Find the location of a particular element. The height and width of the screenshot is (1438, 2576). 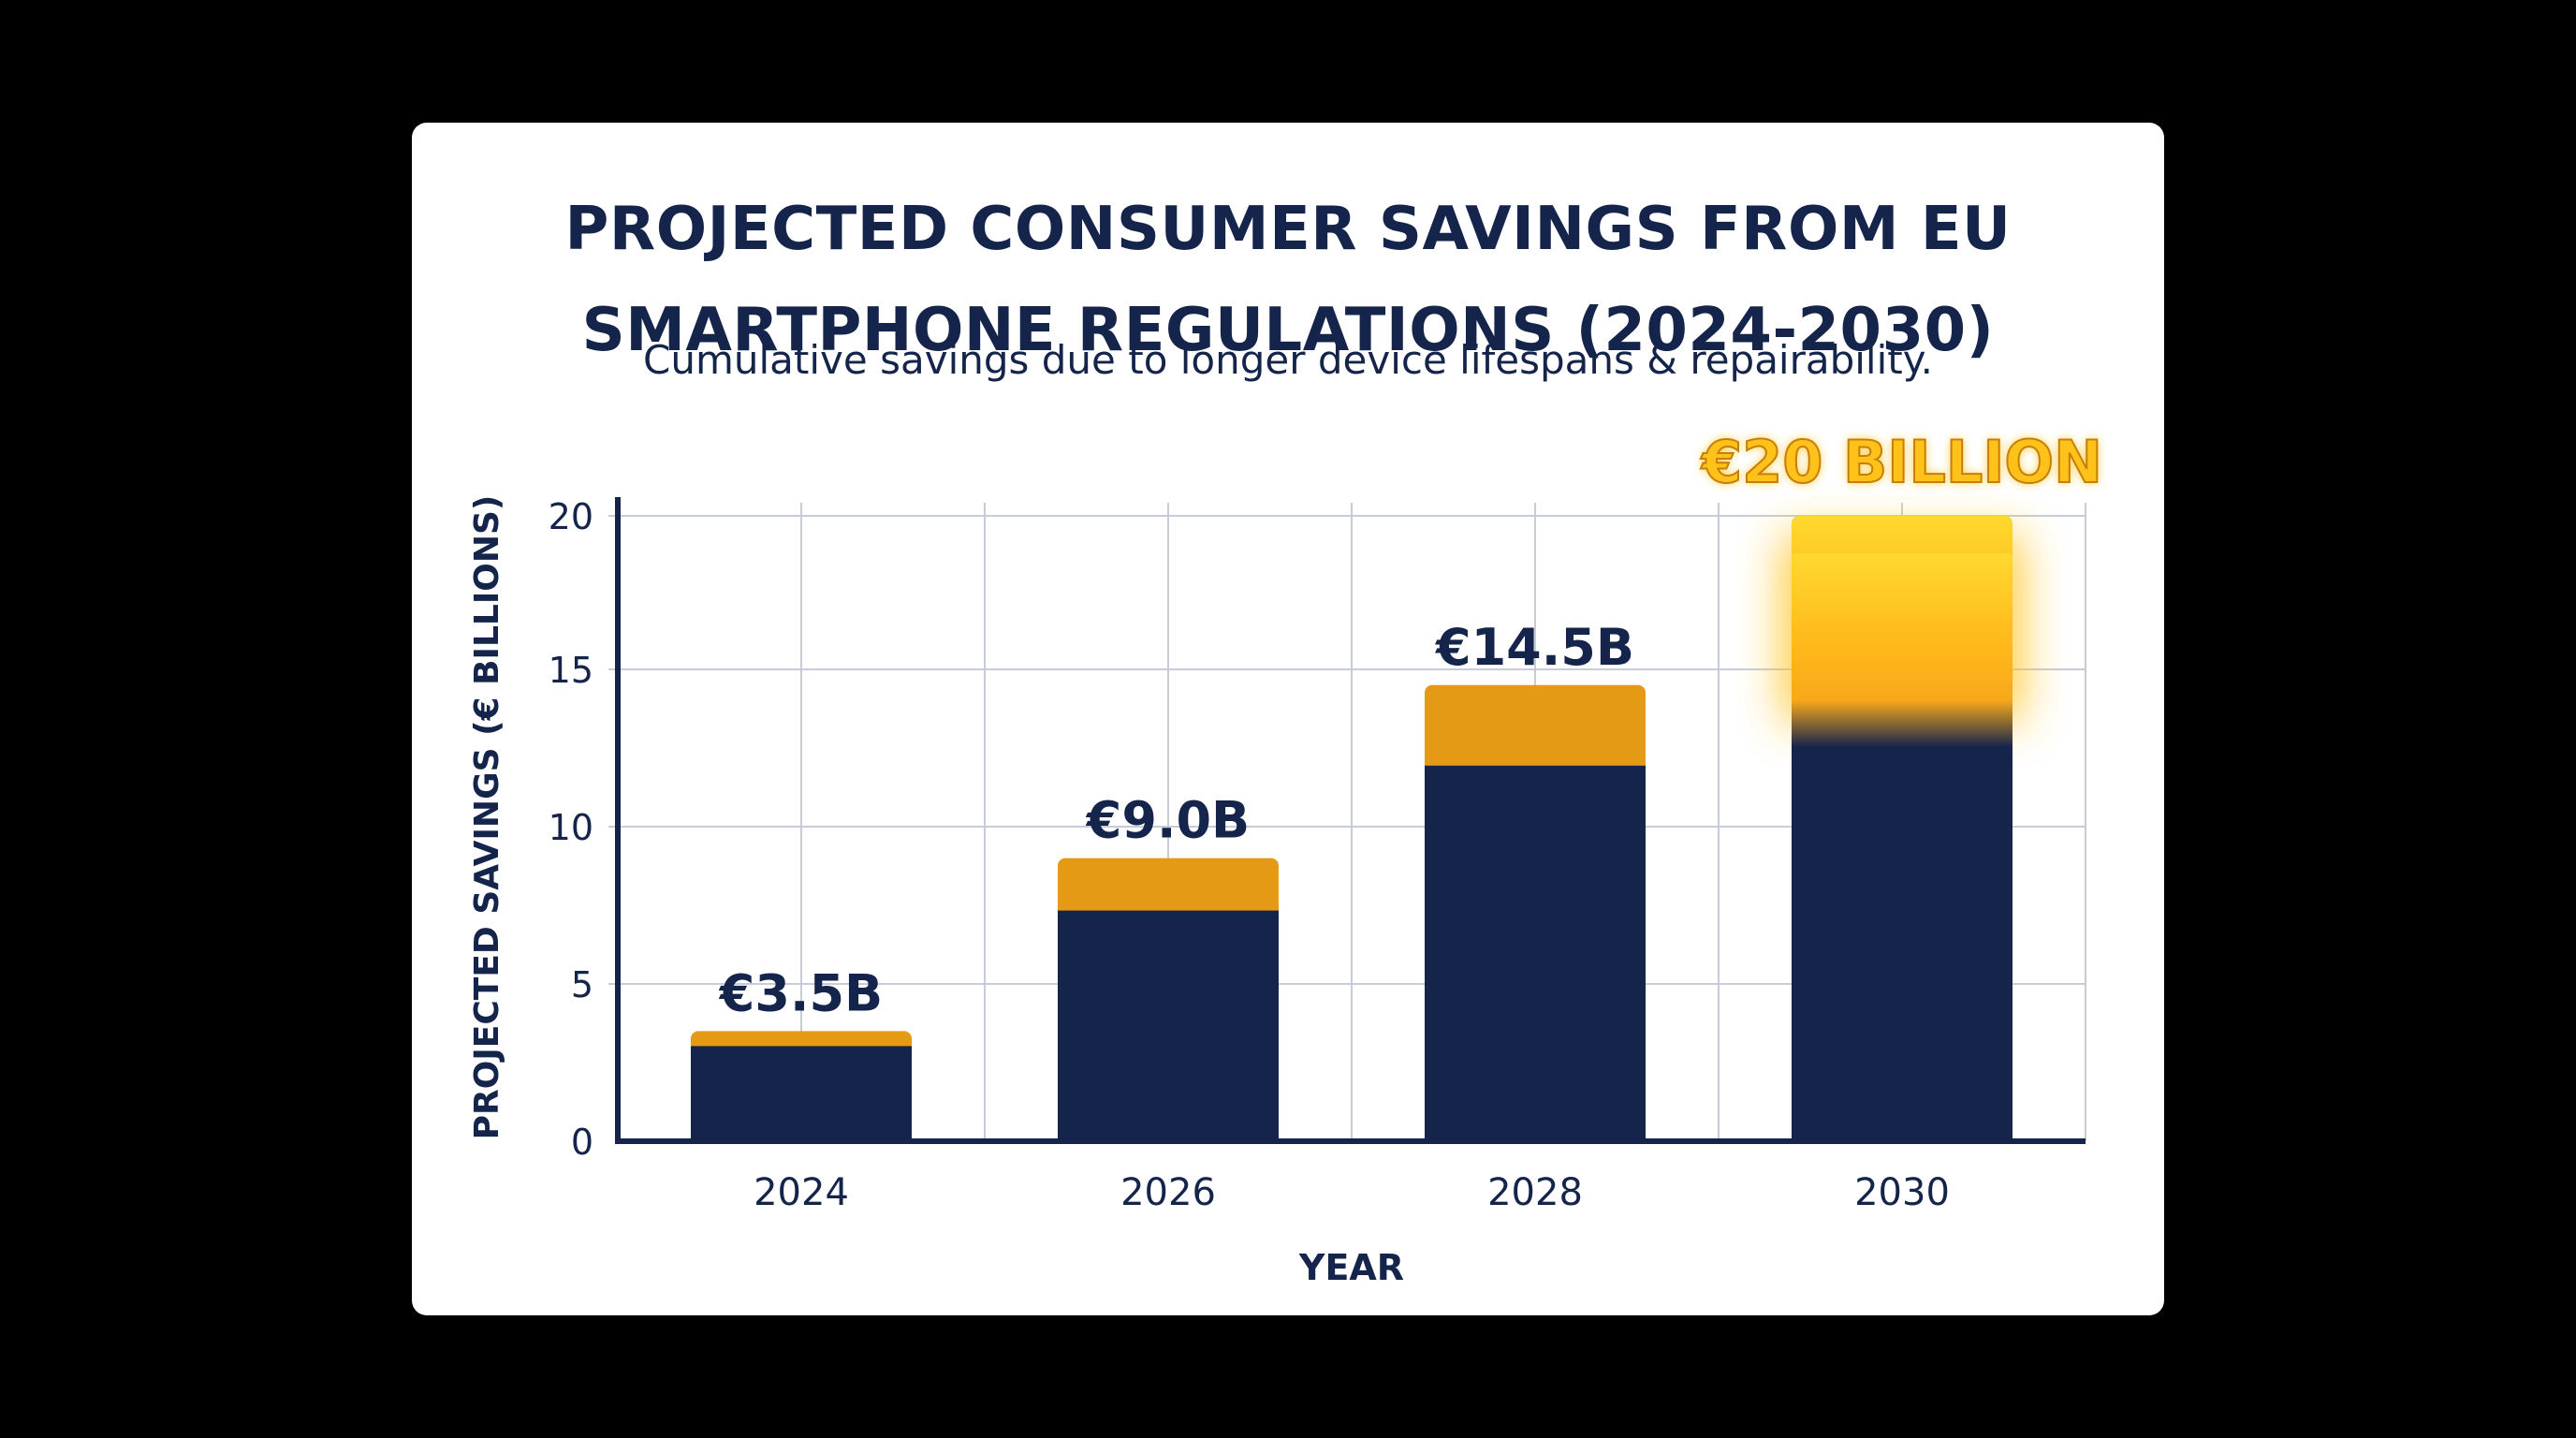

x-tick-label: 2024 is located at coordinates (801, 1192).